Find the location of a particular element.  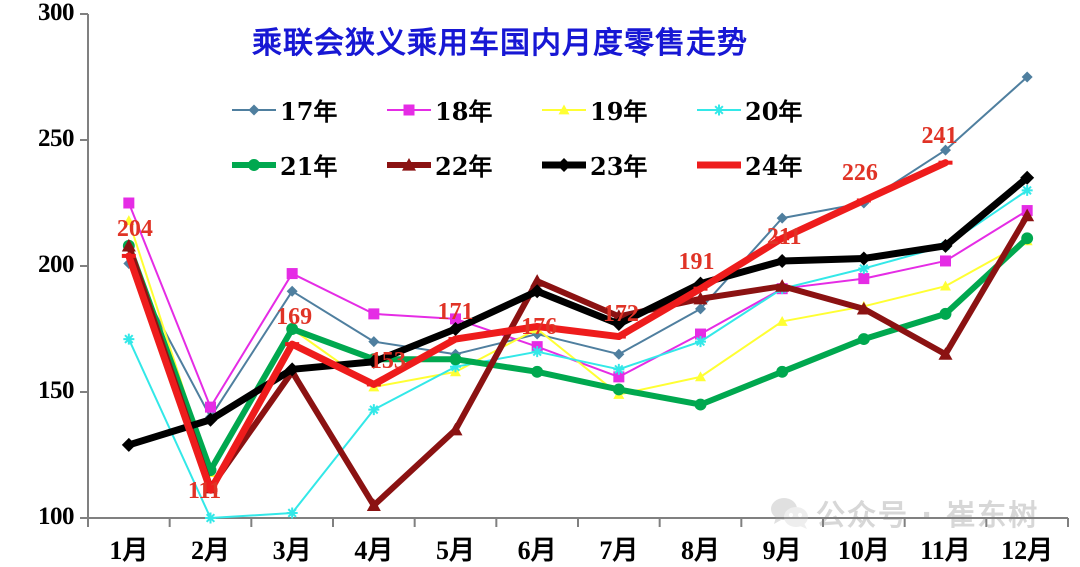

legend-item-20年: 20年 is located at coordinates (767, 109).